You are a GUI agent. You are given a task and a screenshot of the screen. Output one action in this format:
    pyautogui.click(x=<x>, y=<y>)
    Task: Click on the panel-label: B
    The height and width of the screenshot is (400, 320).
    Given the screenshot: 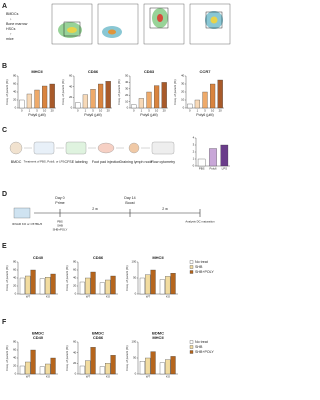 What is the action you would take?
    pyautogui.click(x=4, y=66)
    